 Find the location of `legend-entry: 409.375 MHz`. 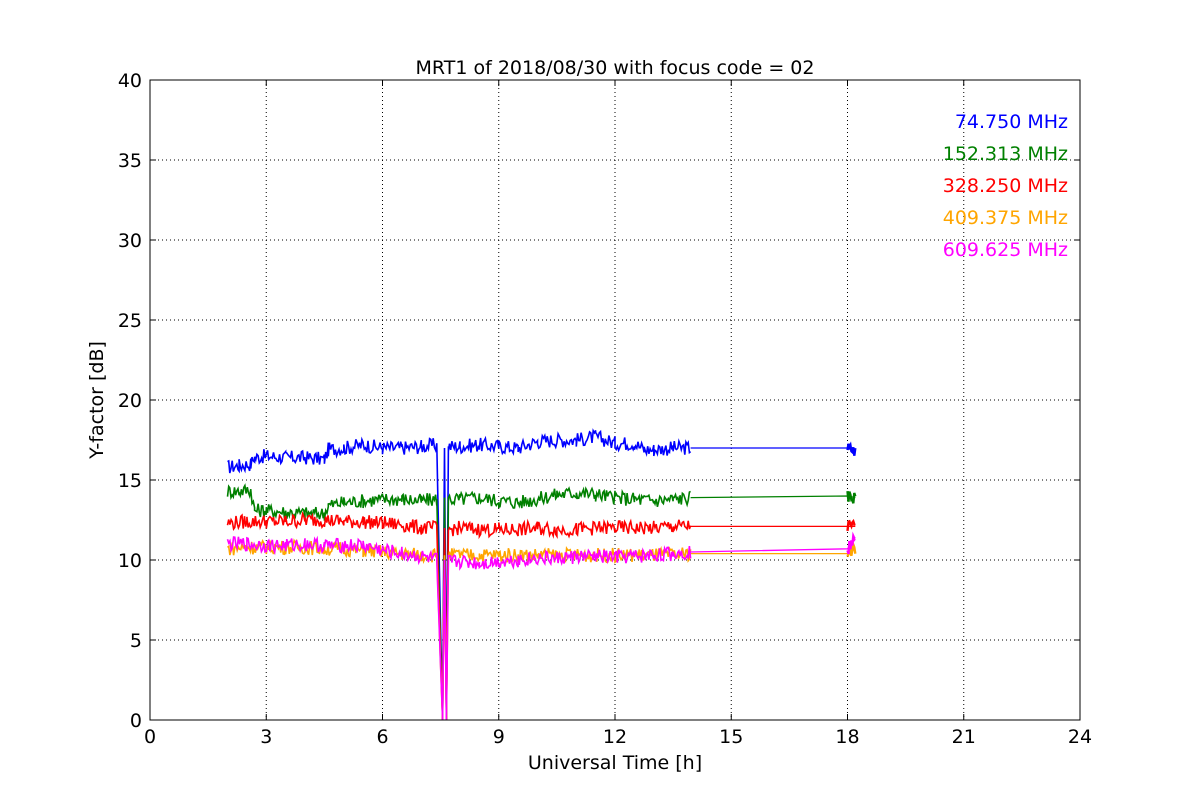

legend-entry: 409.375 MHz is located at coordinates (1005, 218).